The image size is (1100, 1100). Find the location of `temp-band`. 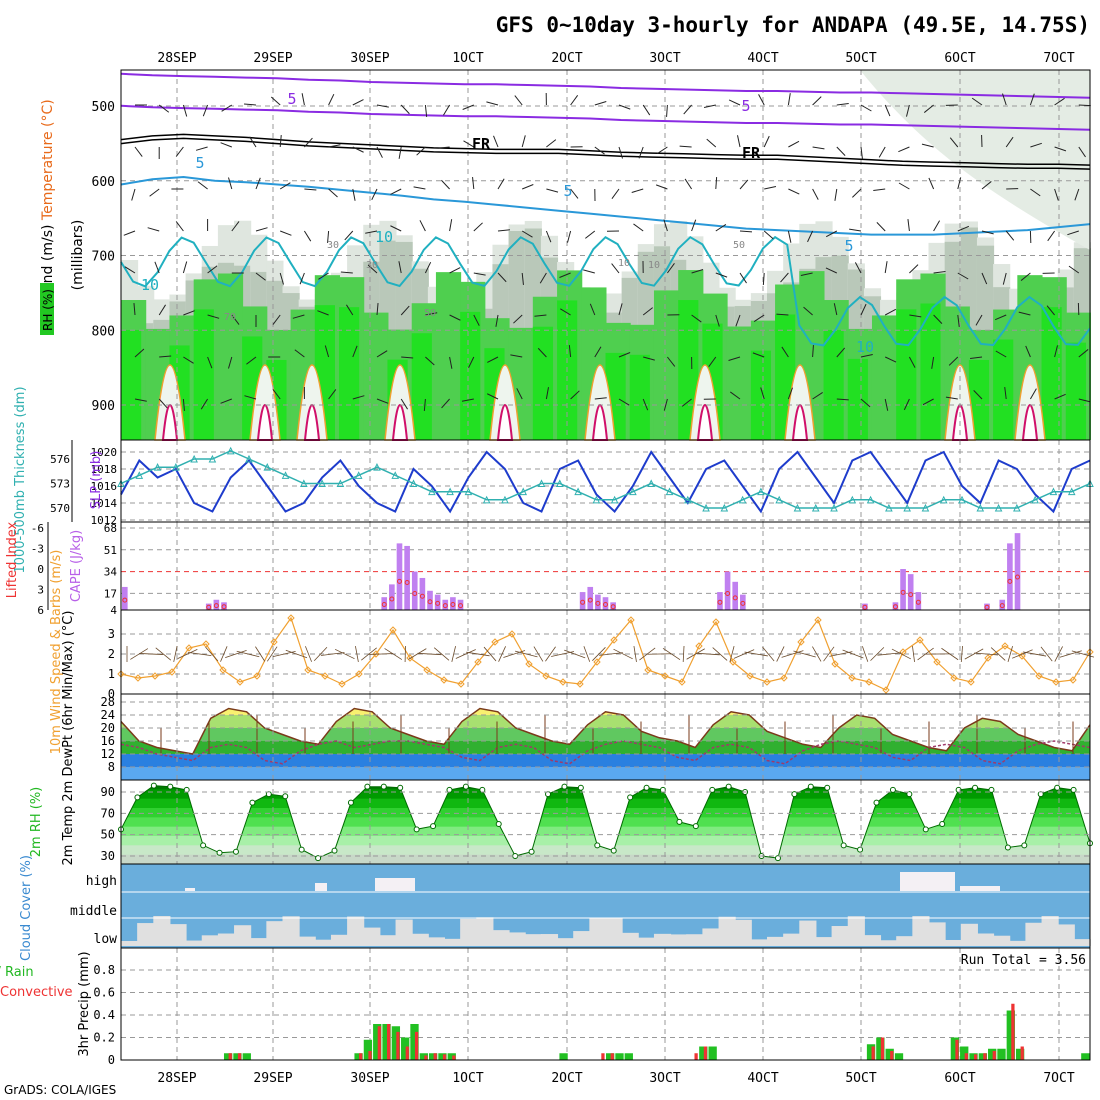

temp-band is located at coordinates (605, 698).